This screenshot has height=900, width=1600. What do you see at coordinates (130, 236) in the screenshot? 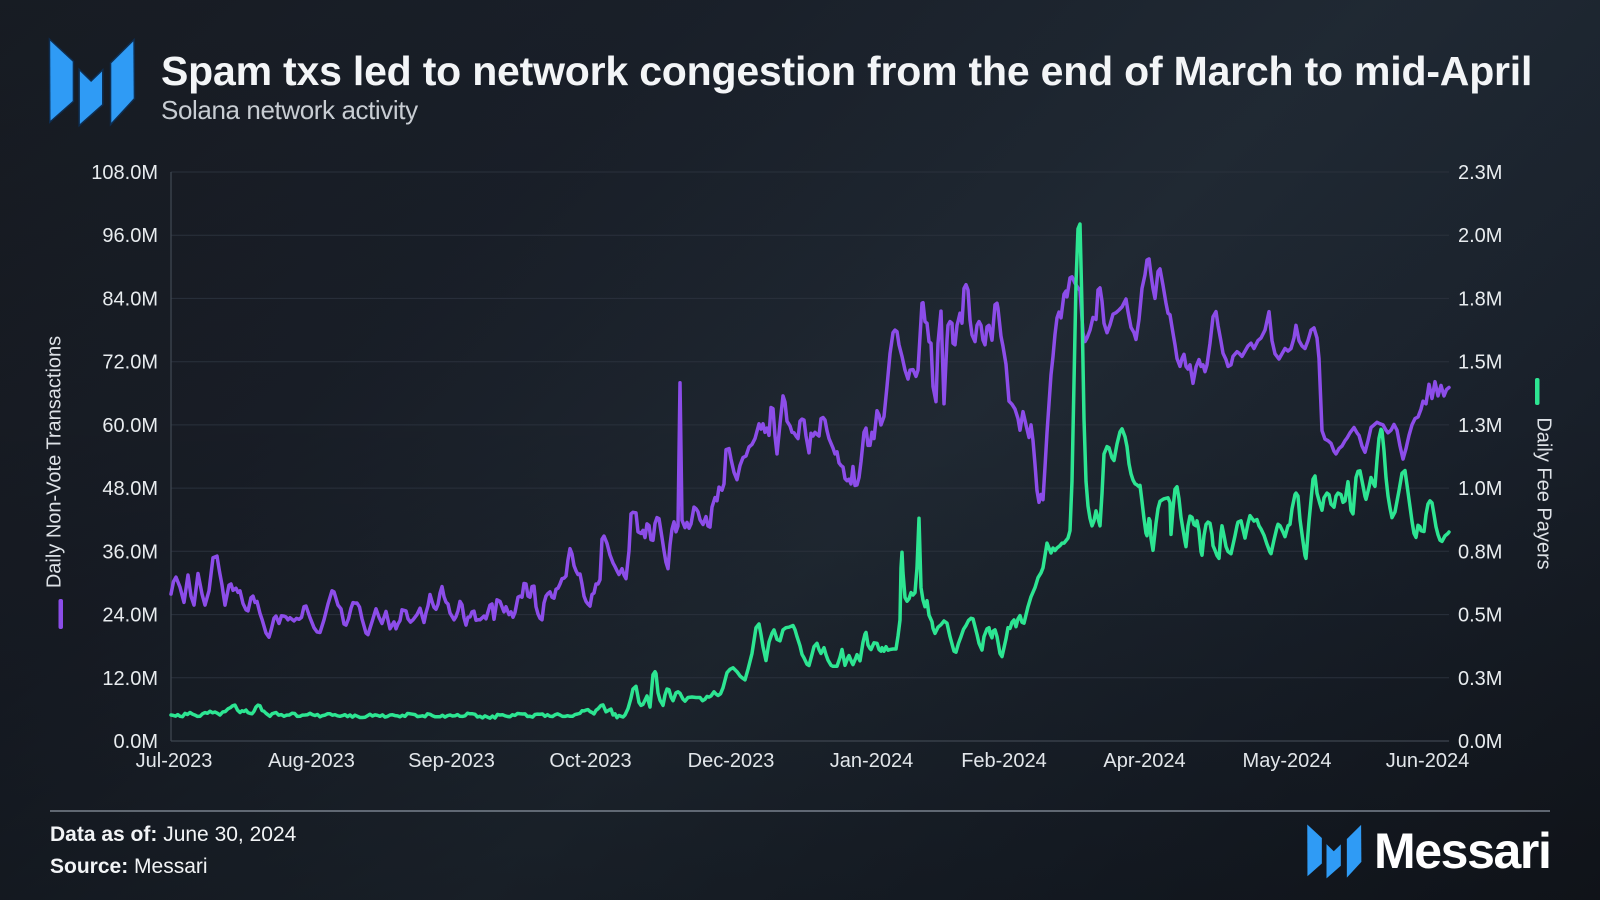
I see `svg-text: 96.0M` at bounding box center [130, 236].